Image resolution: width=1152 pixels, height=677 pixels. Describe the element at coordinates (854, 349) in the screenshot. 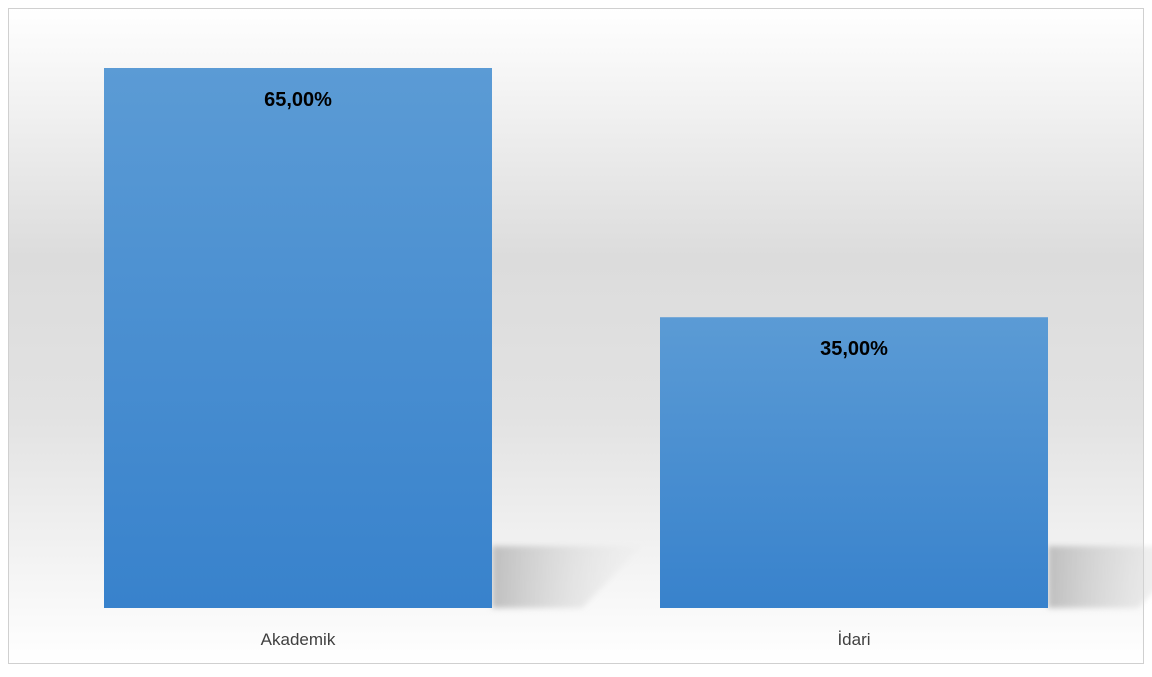

I see `data-label: 35,00%` at that location.